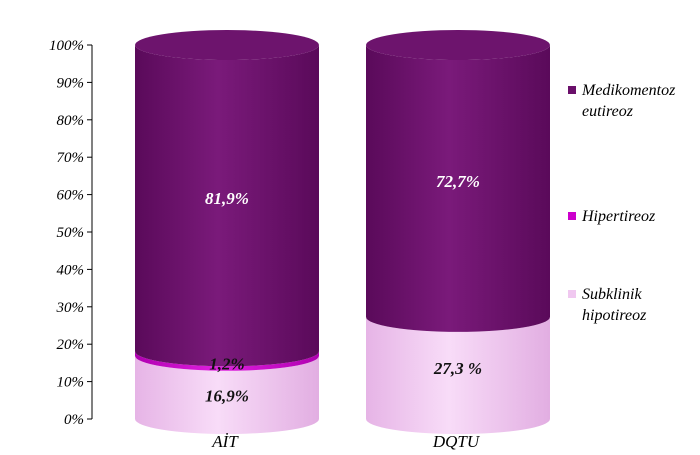 This screenshot has height=455, width=700. I want to click on data-label-1-2: 72,7%, so click(458, 181).